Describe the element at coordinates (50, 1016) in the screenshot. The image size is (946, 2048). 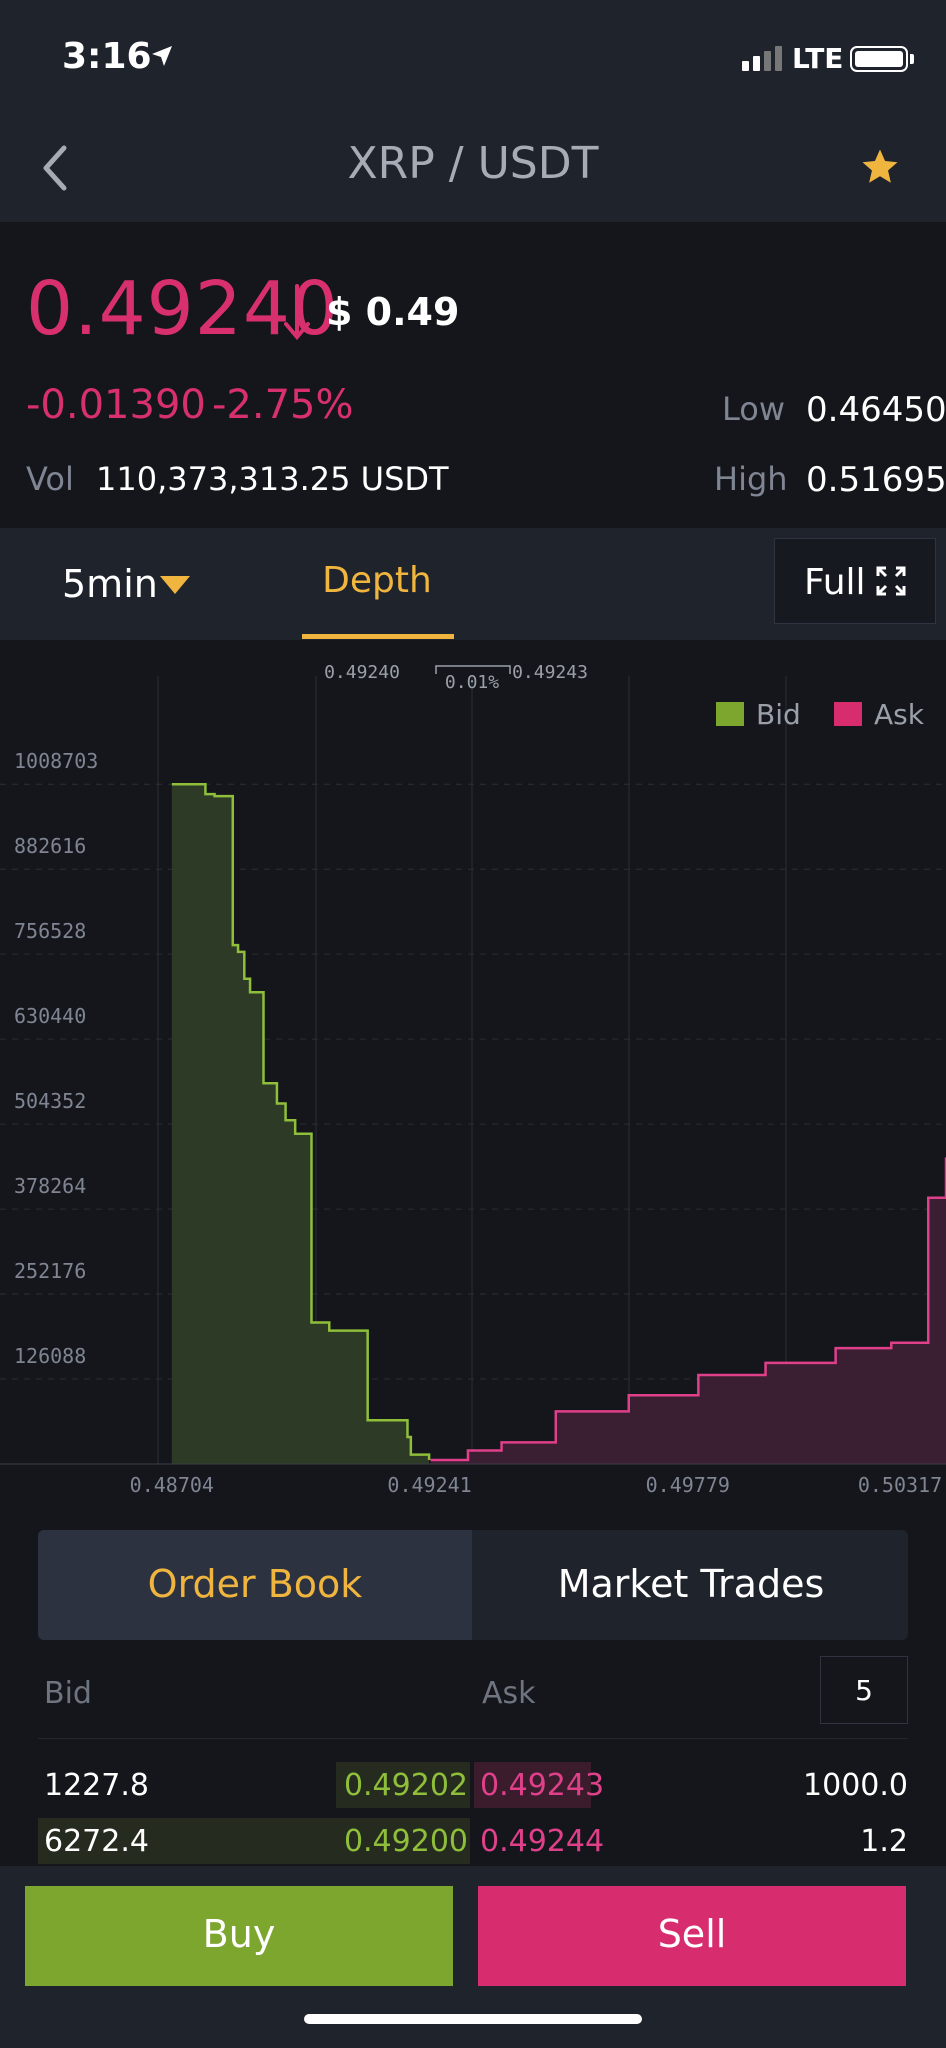
I see `y-tick-label: 630440` at that location.